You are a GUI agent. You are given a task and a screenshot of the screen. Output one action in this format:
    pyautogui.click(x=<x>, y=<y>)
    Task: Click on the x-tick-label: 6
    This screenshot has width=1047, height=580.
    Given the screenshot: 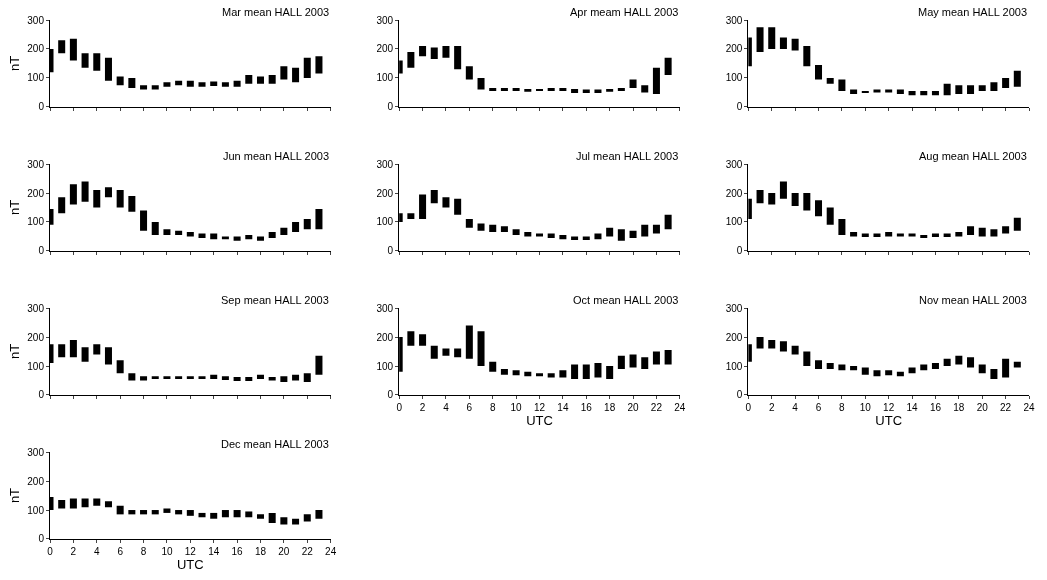 What is the action you would take?
    pyautogui.click(x=120, y=551)
    